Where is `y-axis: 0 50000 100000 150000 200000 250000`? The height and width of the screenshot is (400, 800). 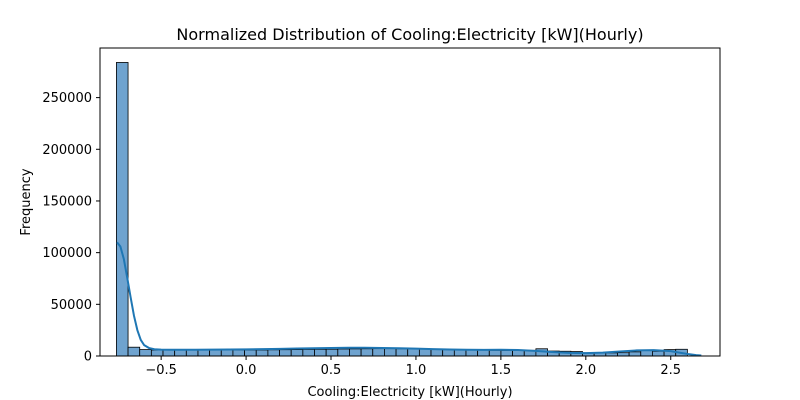 y-axis: 0 50000 100000 150000 200000 250000 is located at coordinates (71, 228).